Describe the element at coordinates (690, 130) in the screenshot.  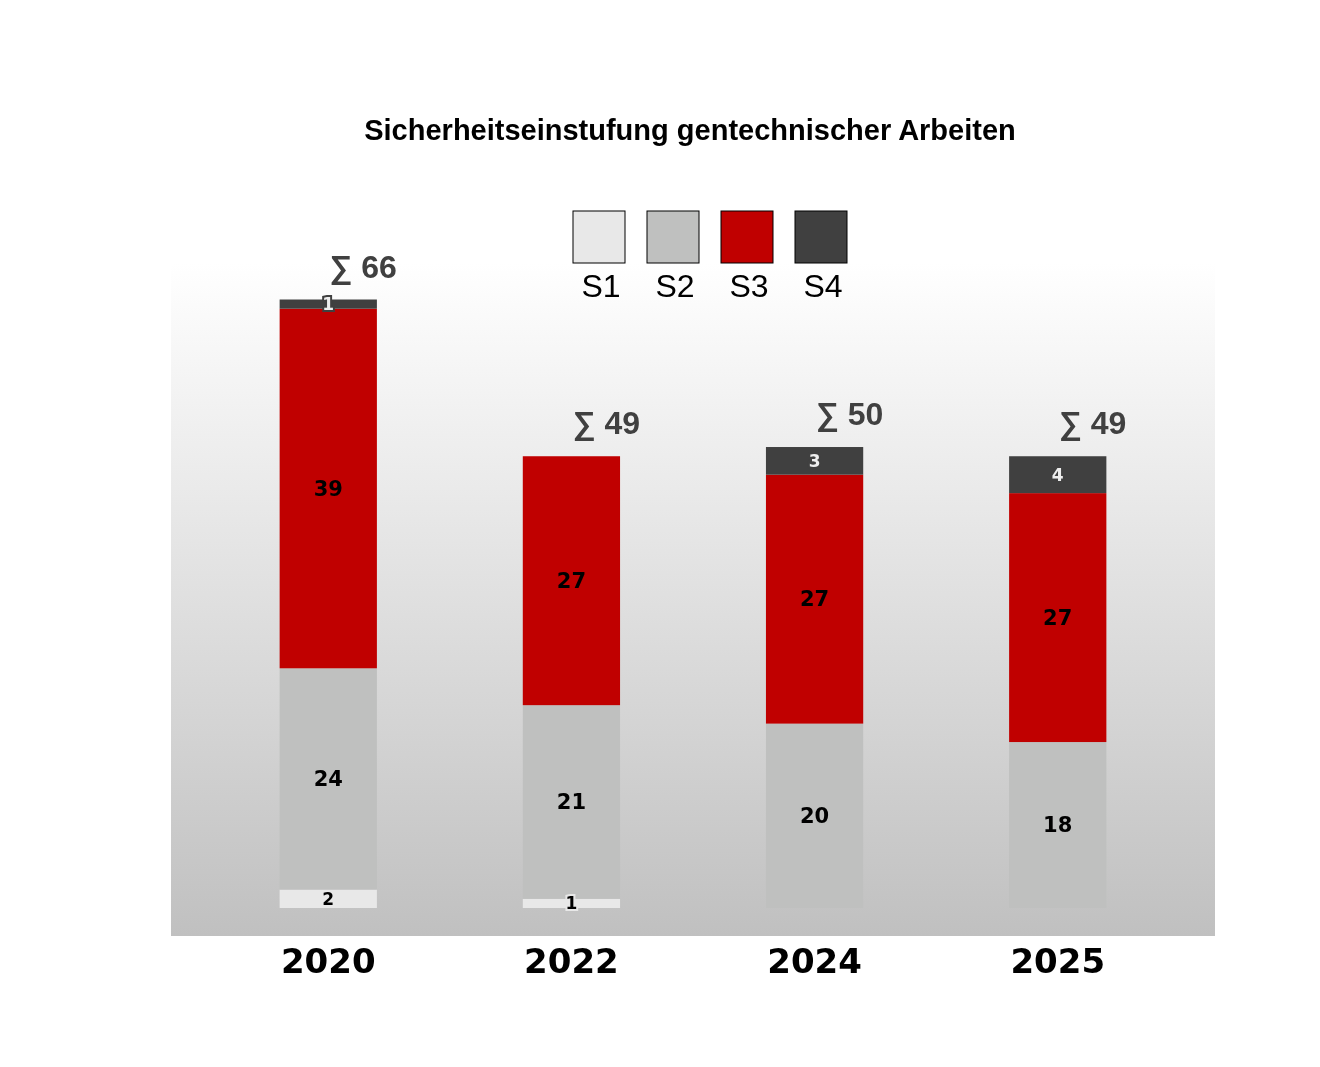
I see `chart-title: Sicherheitseinstufung gentechnischer Arbeiten` at that location.